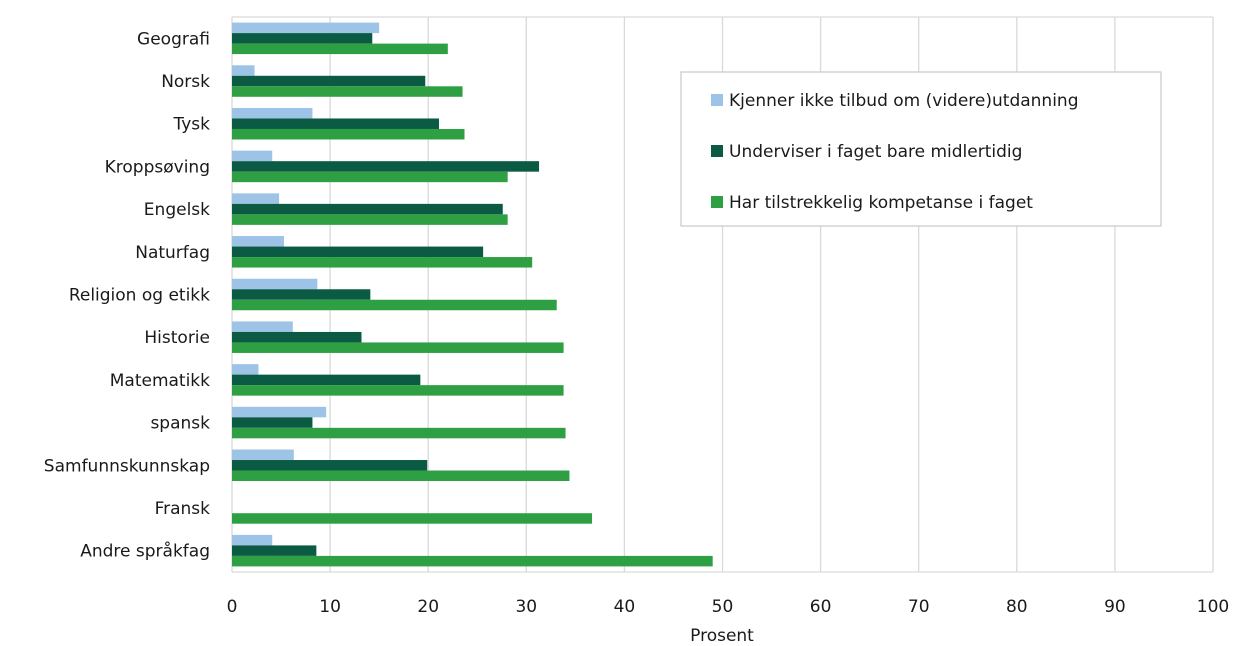 The image size is (1242, 646). Describe the element at coordinates (330, 607) in the screenshot. I see `x-tick-label: 10` at that location.